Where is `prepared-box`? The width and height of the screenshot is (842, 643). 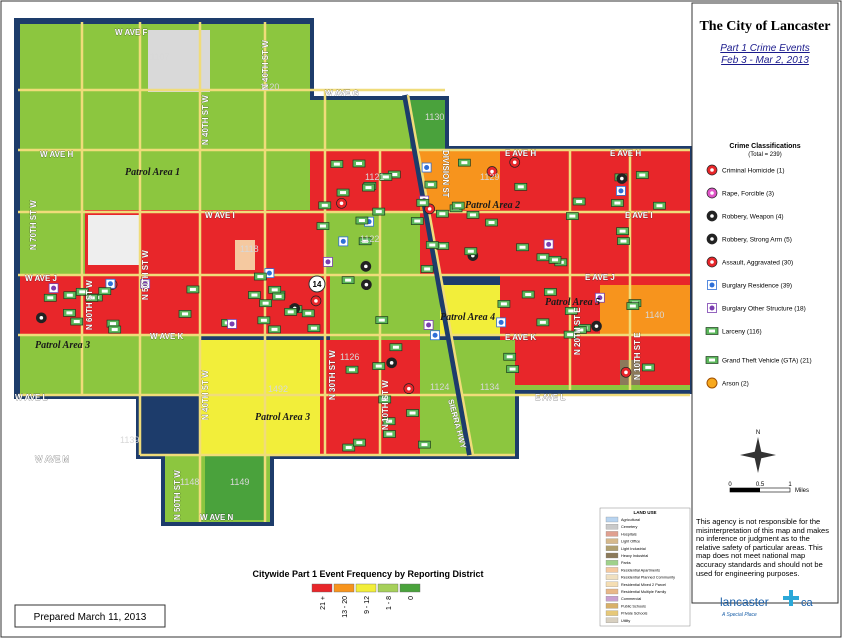 prepared-box is located at coordinates (90, 616).